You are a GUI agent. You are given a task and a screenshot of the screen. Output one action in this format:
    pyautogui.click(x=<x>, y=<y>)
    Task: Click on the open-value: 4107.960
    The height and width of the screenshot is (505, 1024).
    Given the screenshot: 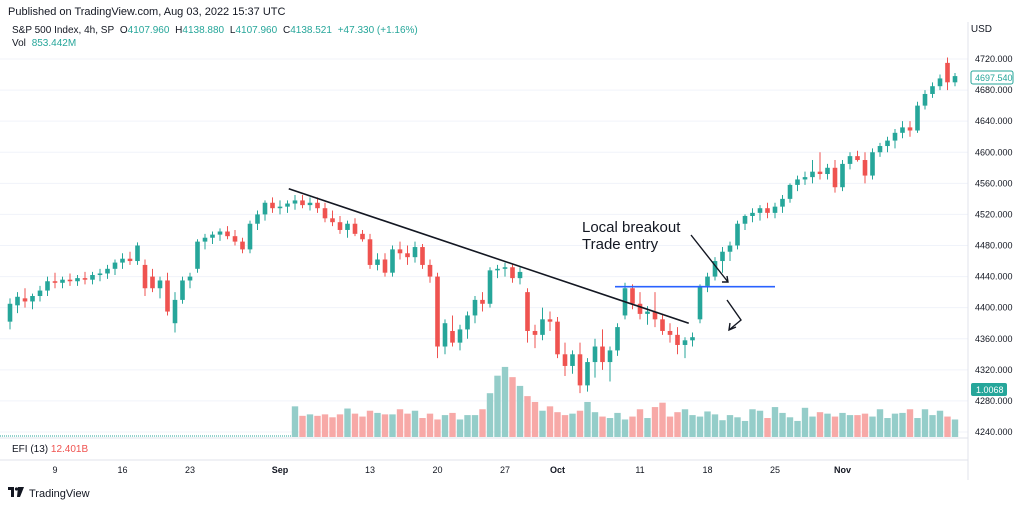 What is the action you would take?
    pyautogui.click(x=148, y=30)
    